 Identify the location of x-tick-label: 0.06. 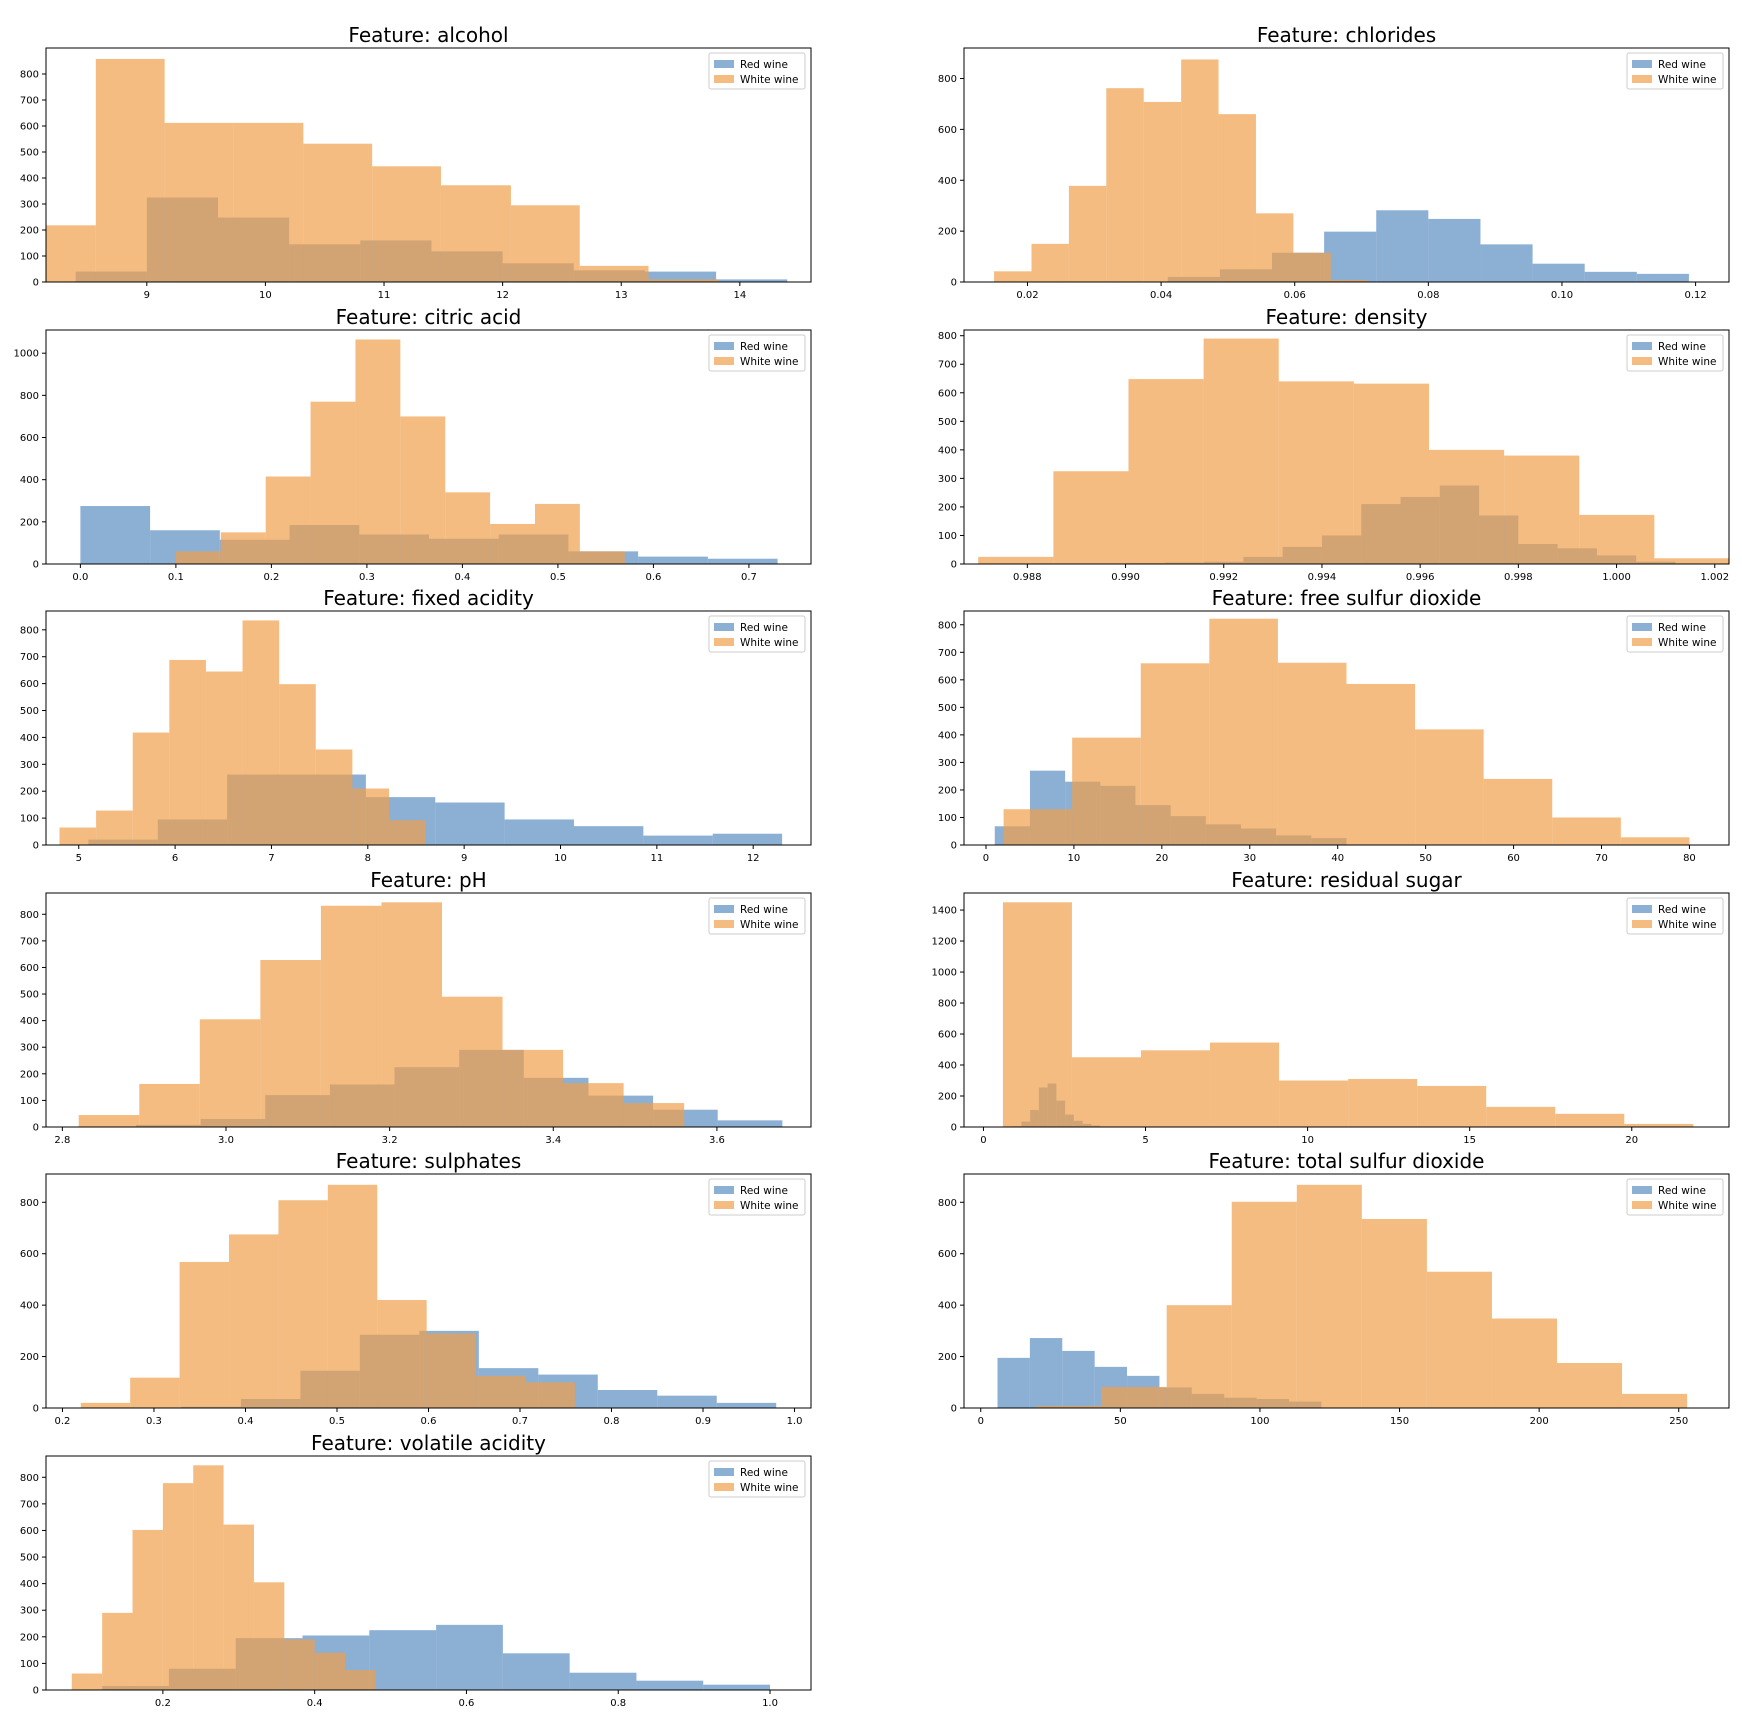
(1295, 295).